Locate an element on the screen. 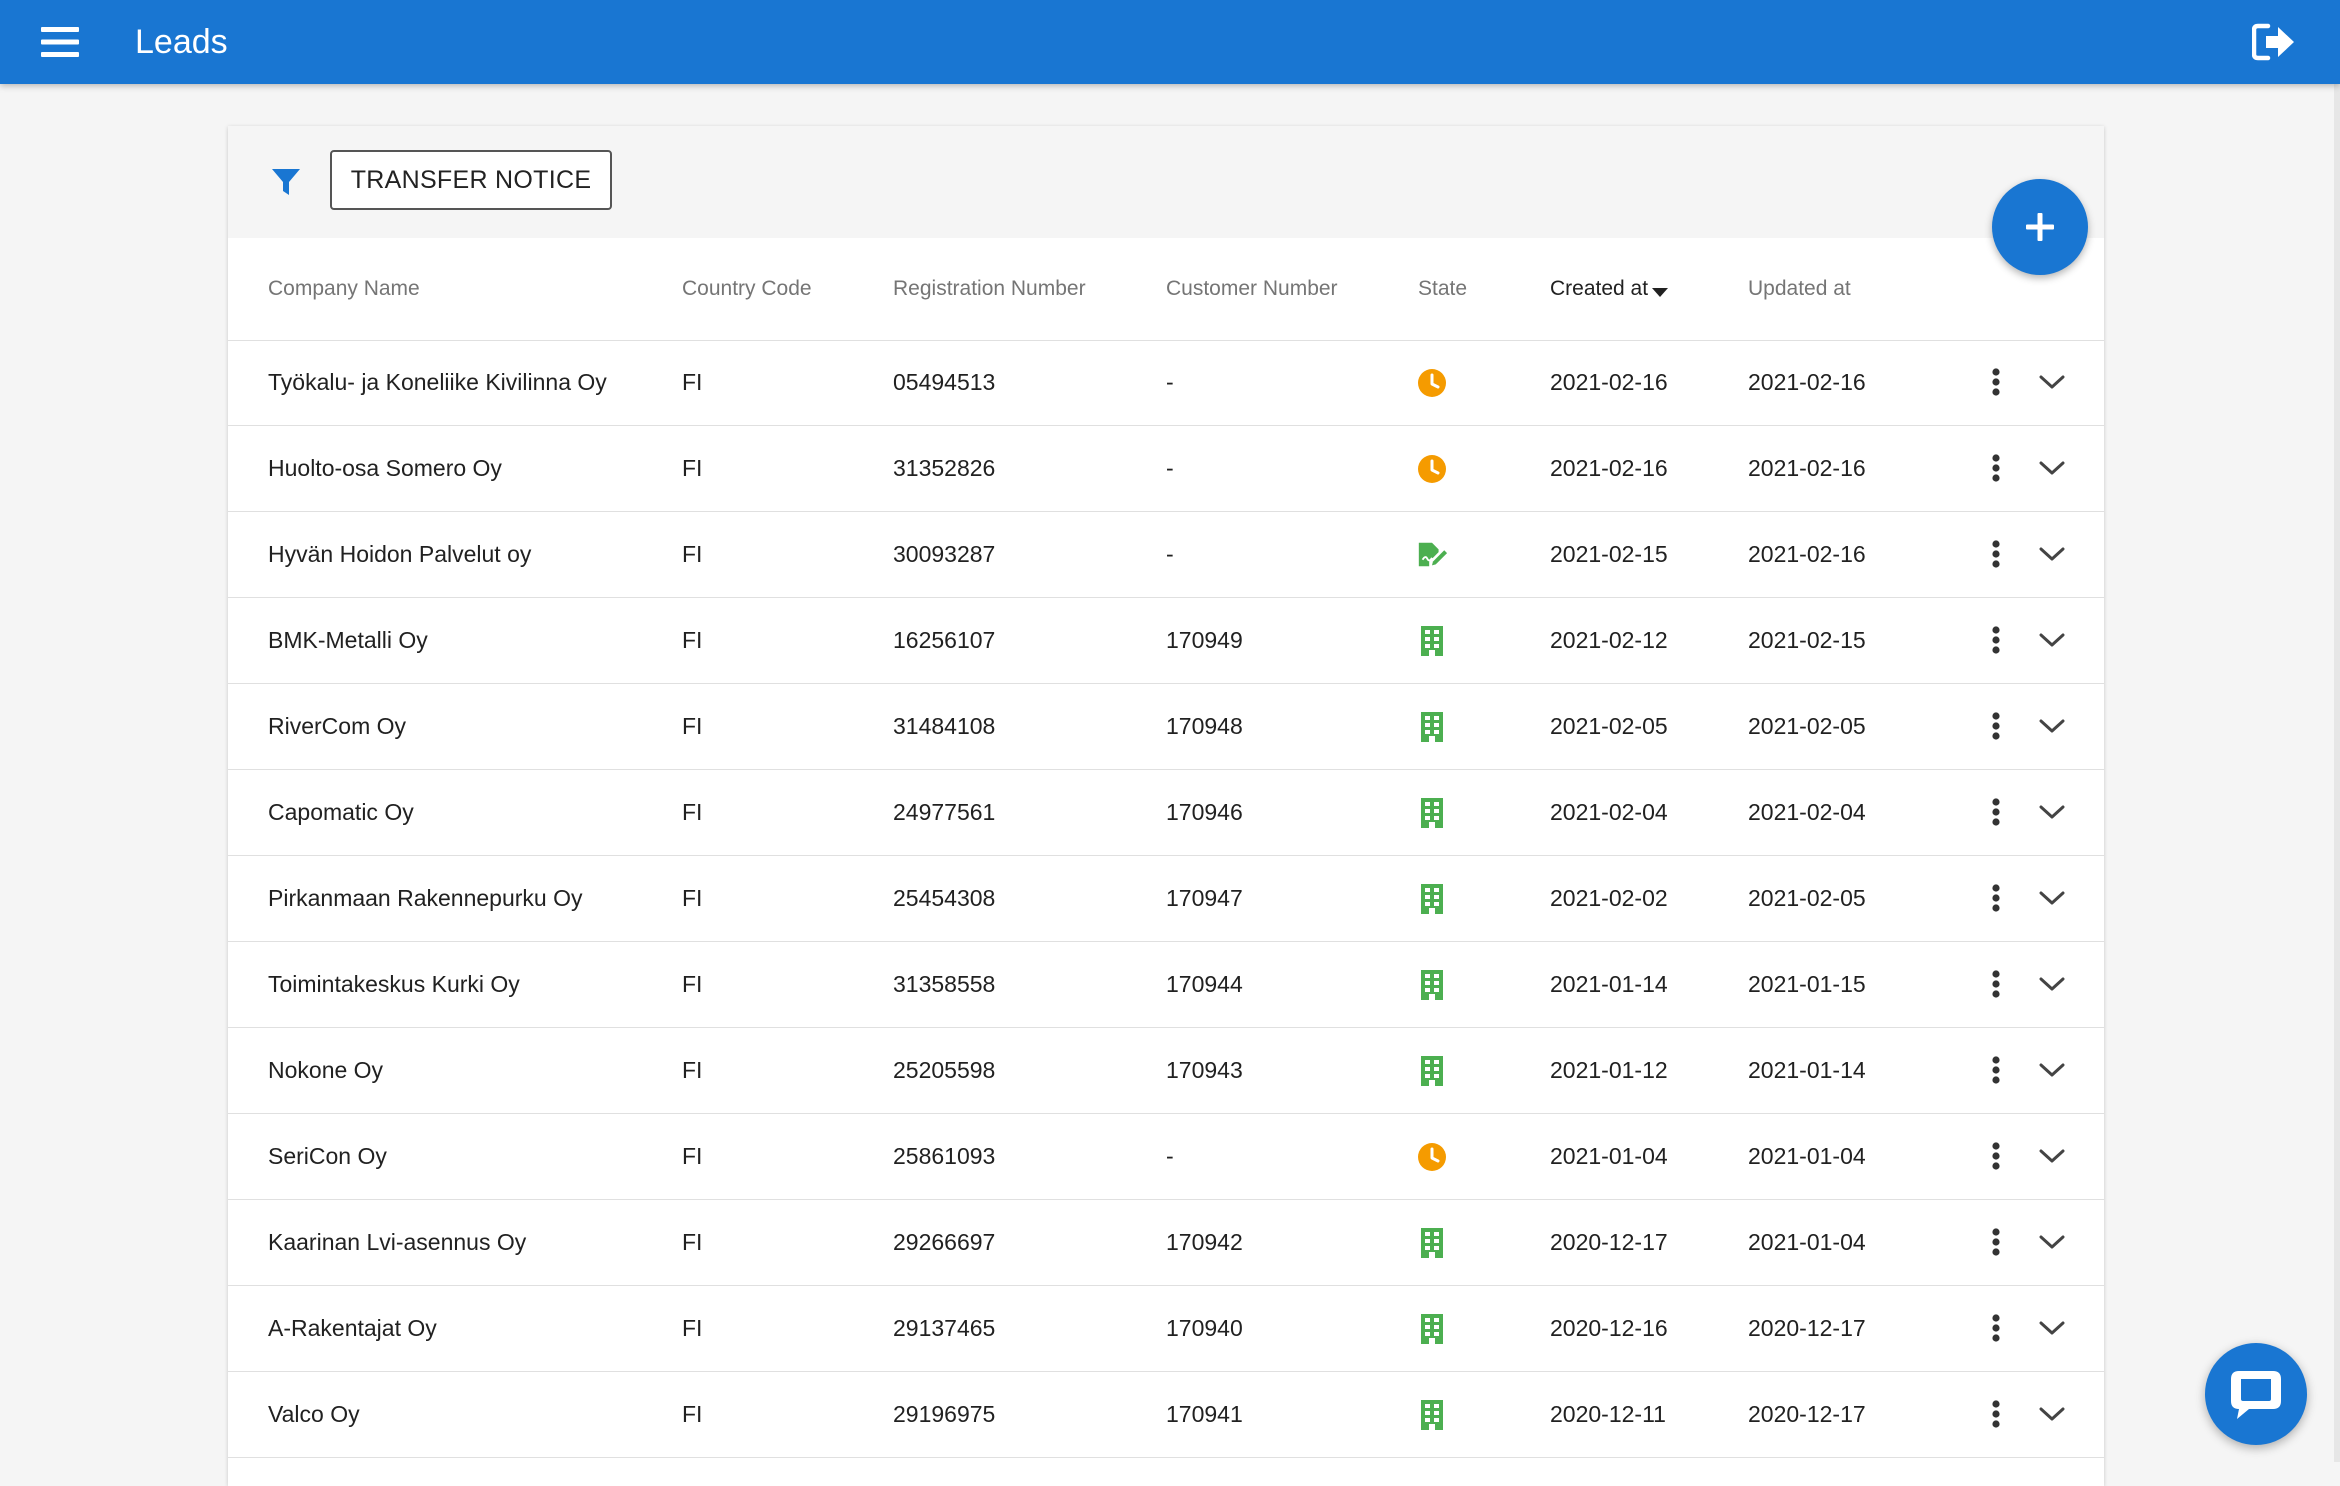 Image resolution: width=2340 pixels, height=1486 pixels. transfer-notice-button: TRANSFER NOTICE is located at coordinates (471, 180).